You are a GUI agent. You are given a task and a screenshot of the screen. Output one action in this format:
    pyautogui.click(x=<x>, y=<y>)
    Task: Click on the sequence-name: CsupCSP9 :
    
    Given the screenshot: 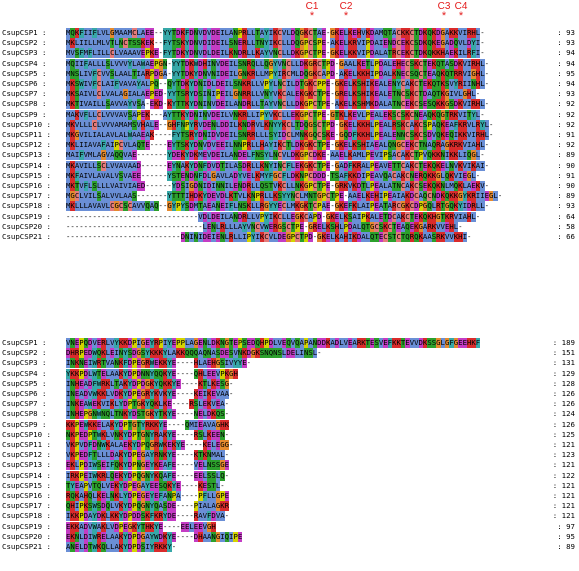 What is the action you would take?
    pyautogui.click(x=24, y=114)
    